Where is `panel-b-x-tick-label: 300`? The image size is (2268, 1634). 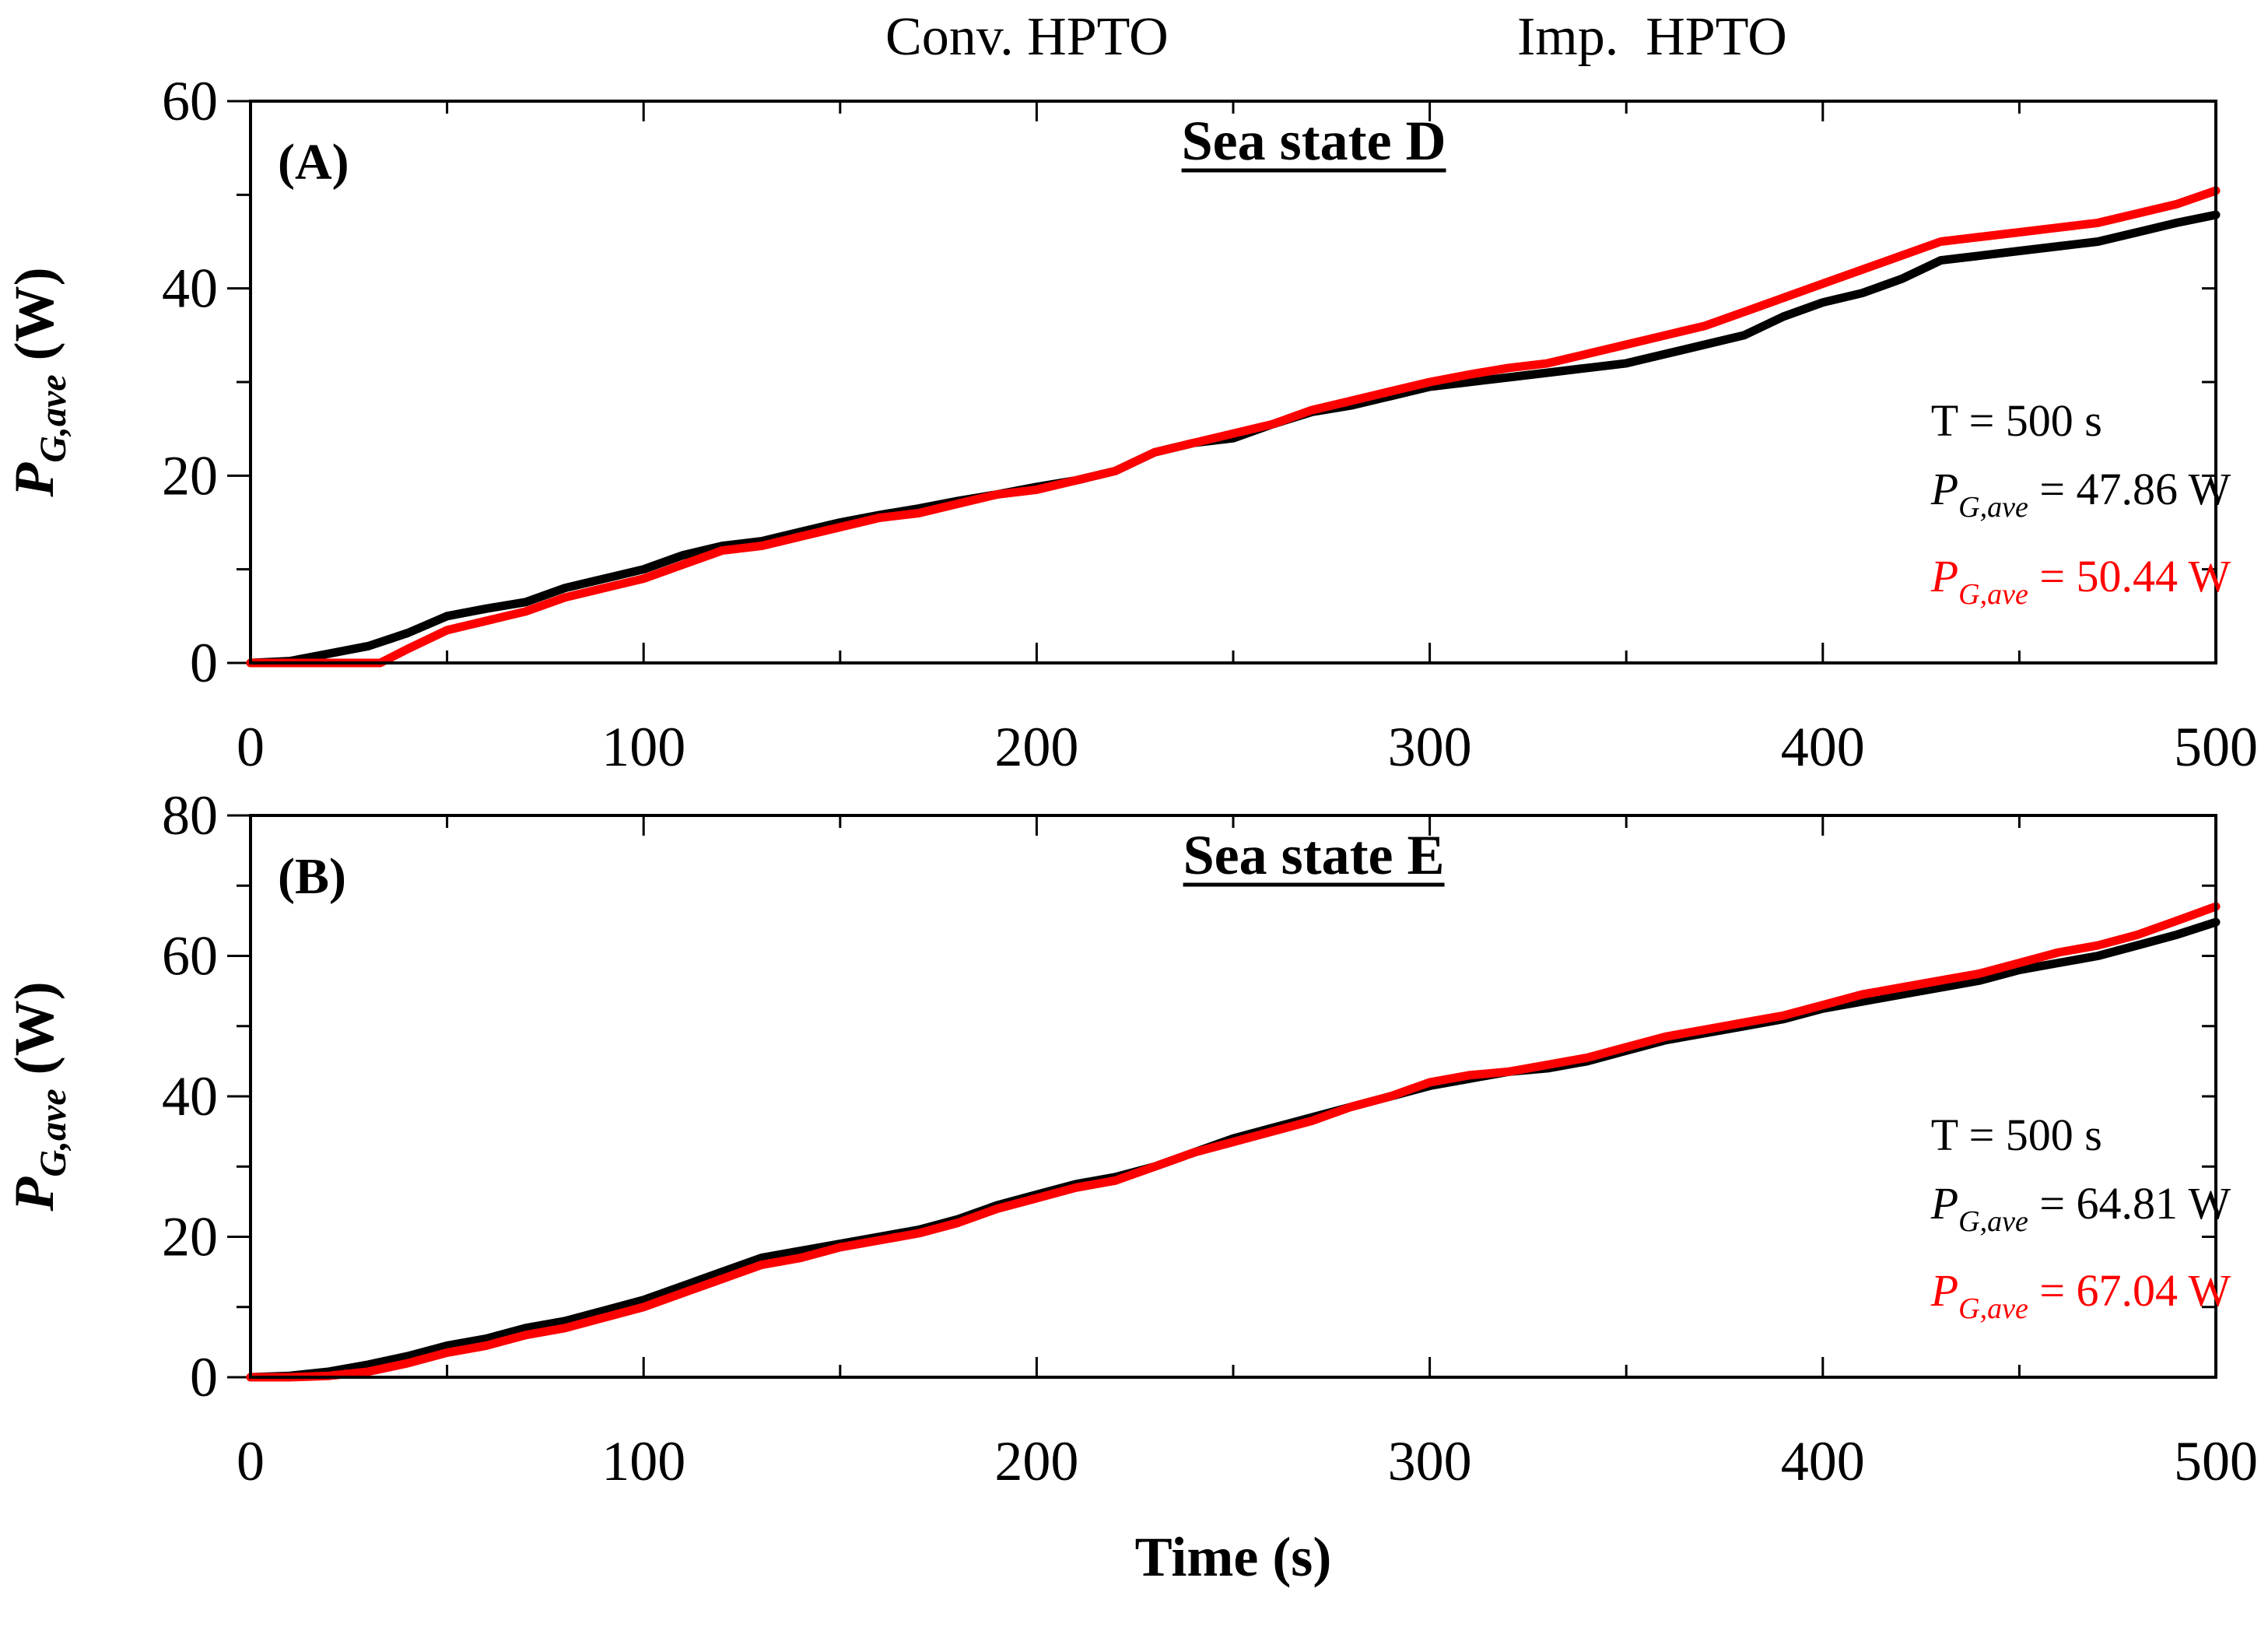
panel-b-x-tick-label: 300 is located at coordinates (1430, 1461).